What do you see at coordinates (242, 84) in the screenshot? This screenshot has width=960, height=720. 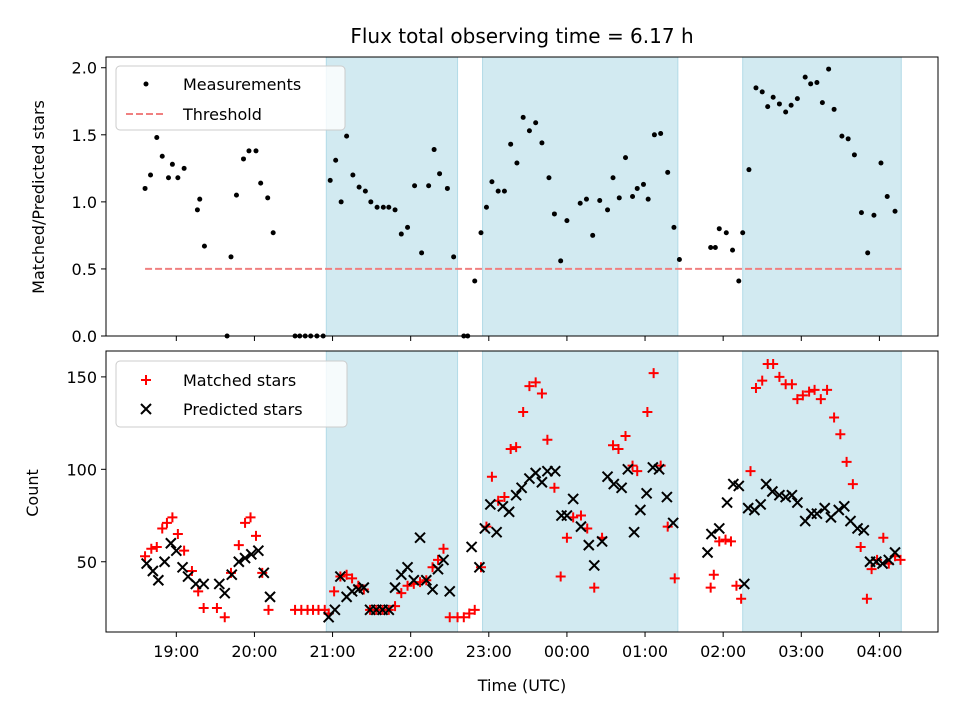 I see `legend-measurements-label: Measurements` at bounding box center [242, 84].